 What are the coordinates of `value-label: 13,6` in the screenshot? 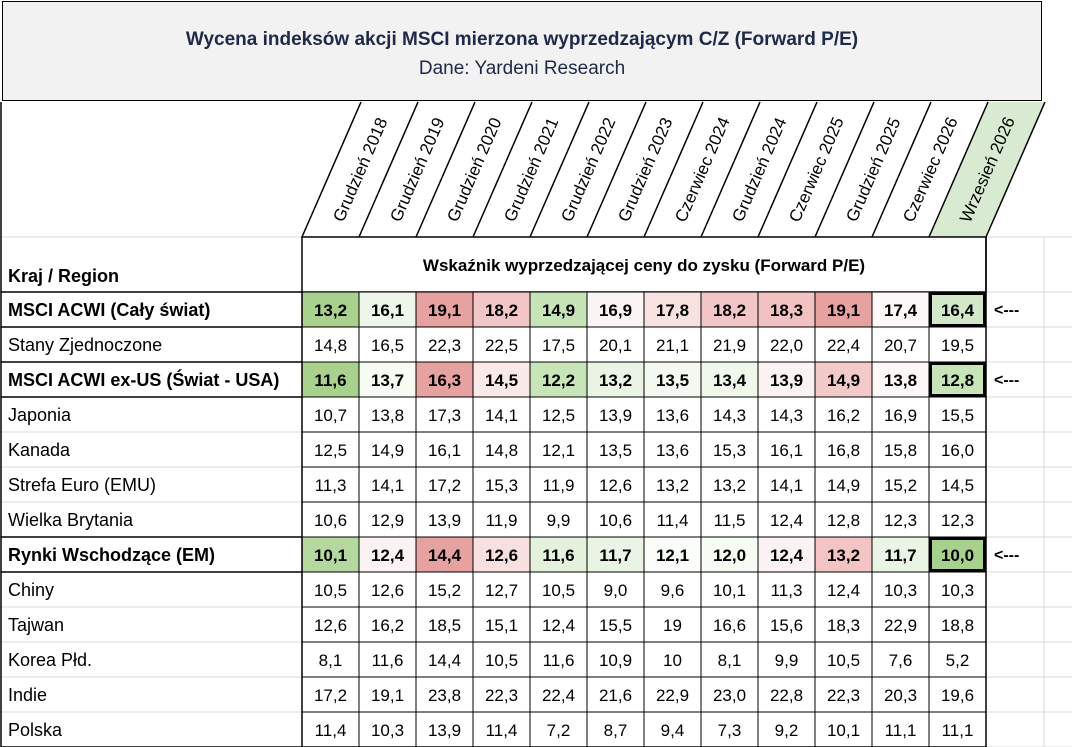 It's located at (672, 450).